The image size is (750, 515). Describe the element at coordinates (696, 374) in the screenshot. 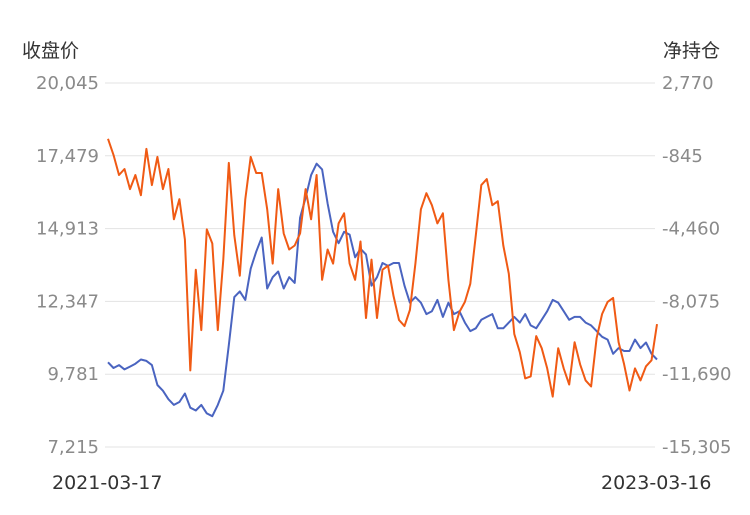

I see `right-tick-label: -11,690` at that location.